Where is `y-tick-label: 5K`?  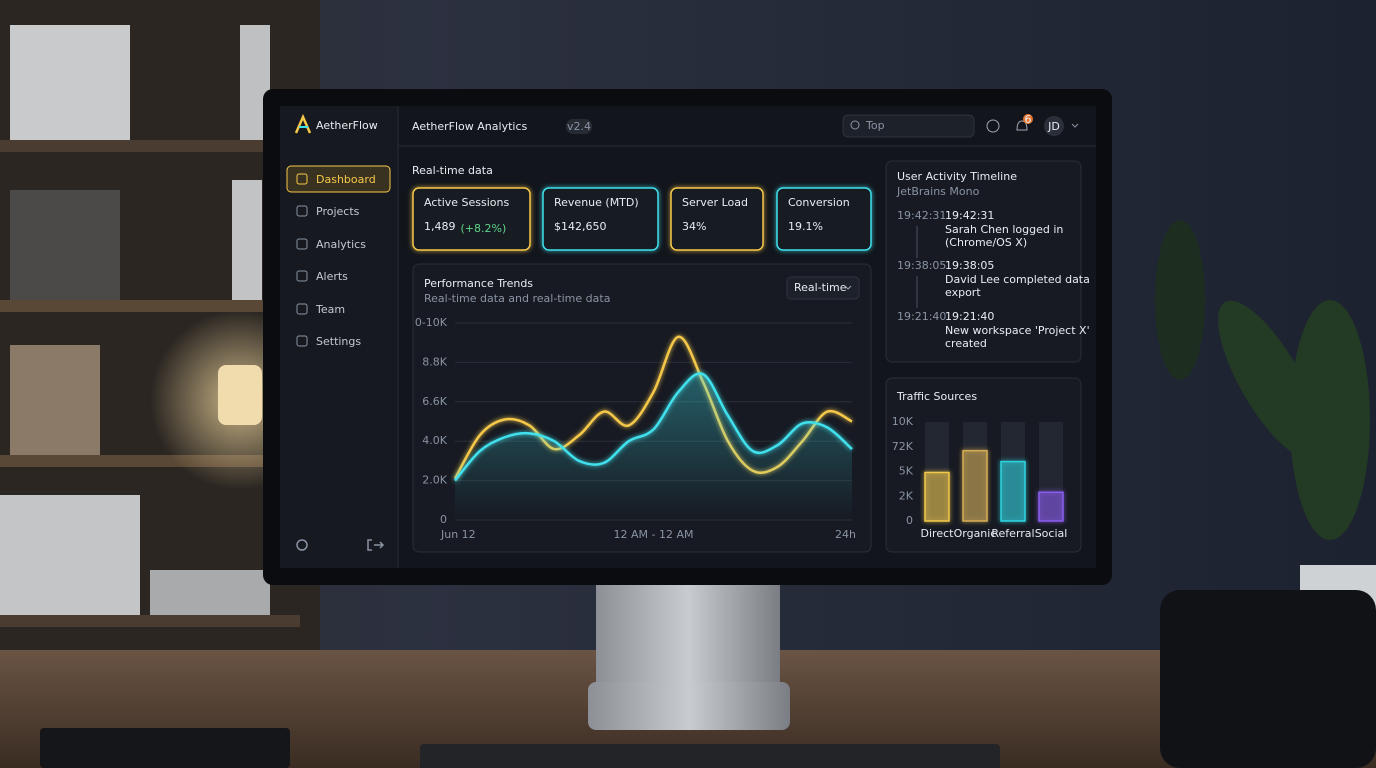
y-tick-label: 5K is located at coordinates (906, 471).